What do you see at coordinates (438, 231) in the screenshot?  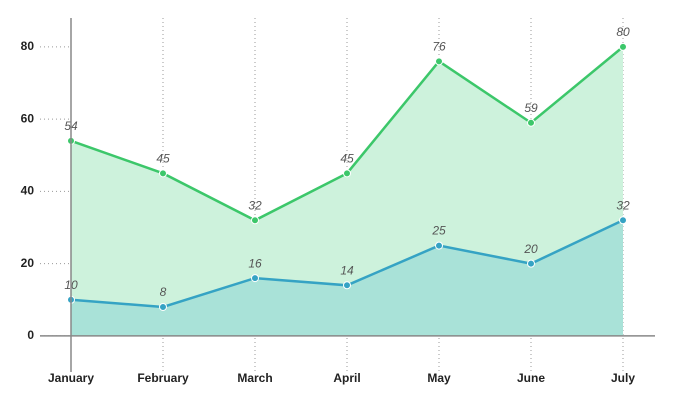 I see `value-label: 25` at bounding box center [438, 231].